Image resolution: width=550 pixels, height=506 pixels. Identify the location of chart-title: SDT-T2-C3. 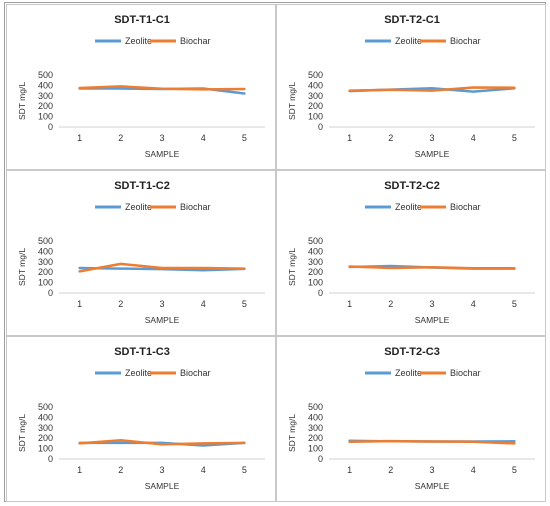
(412, 352).